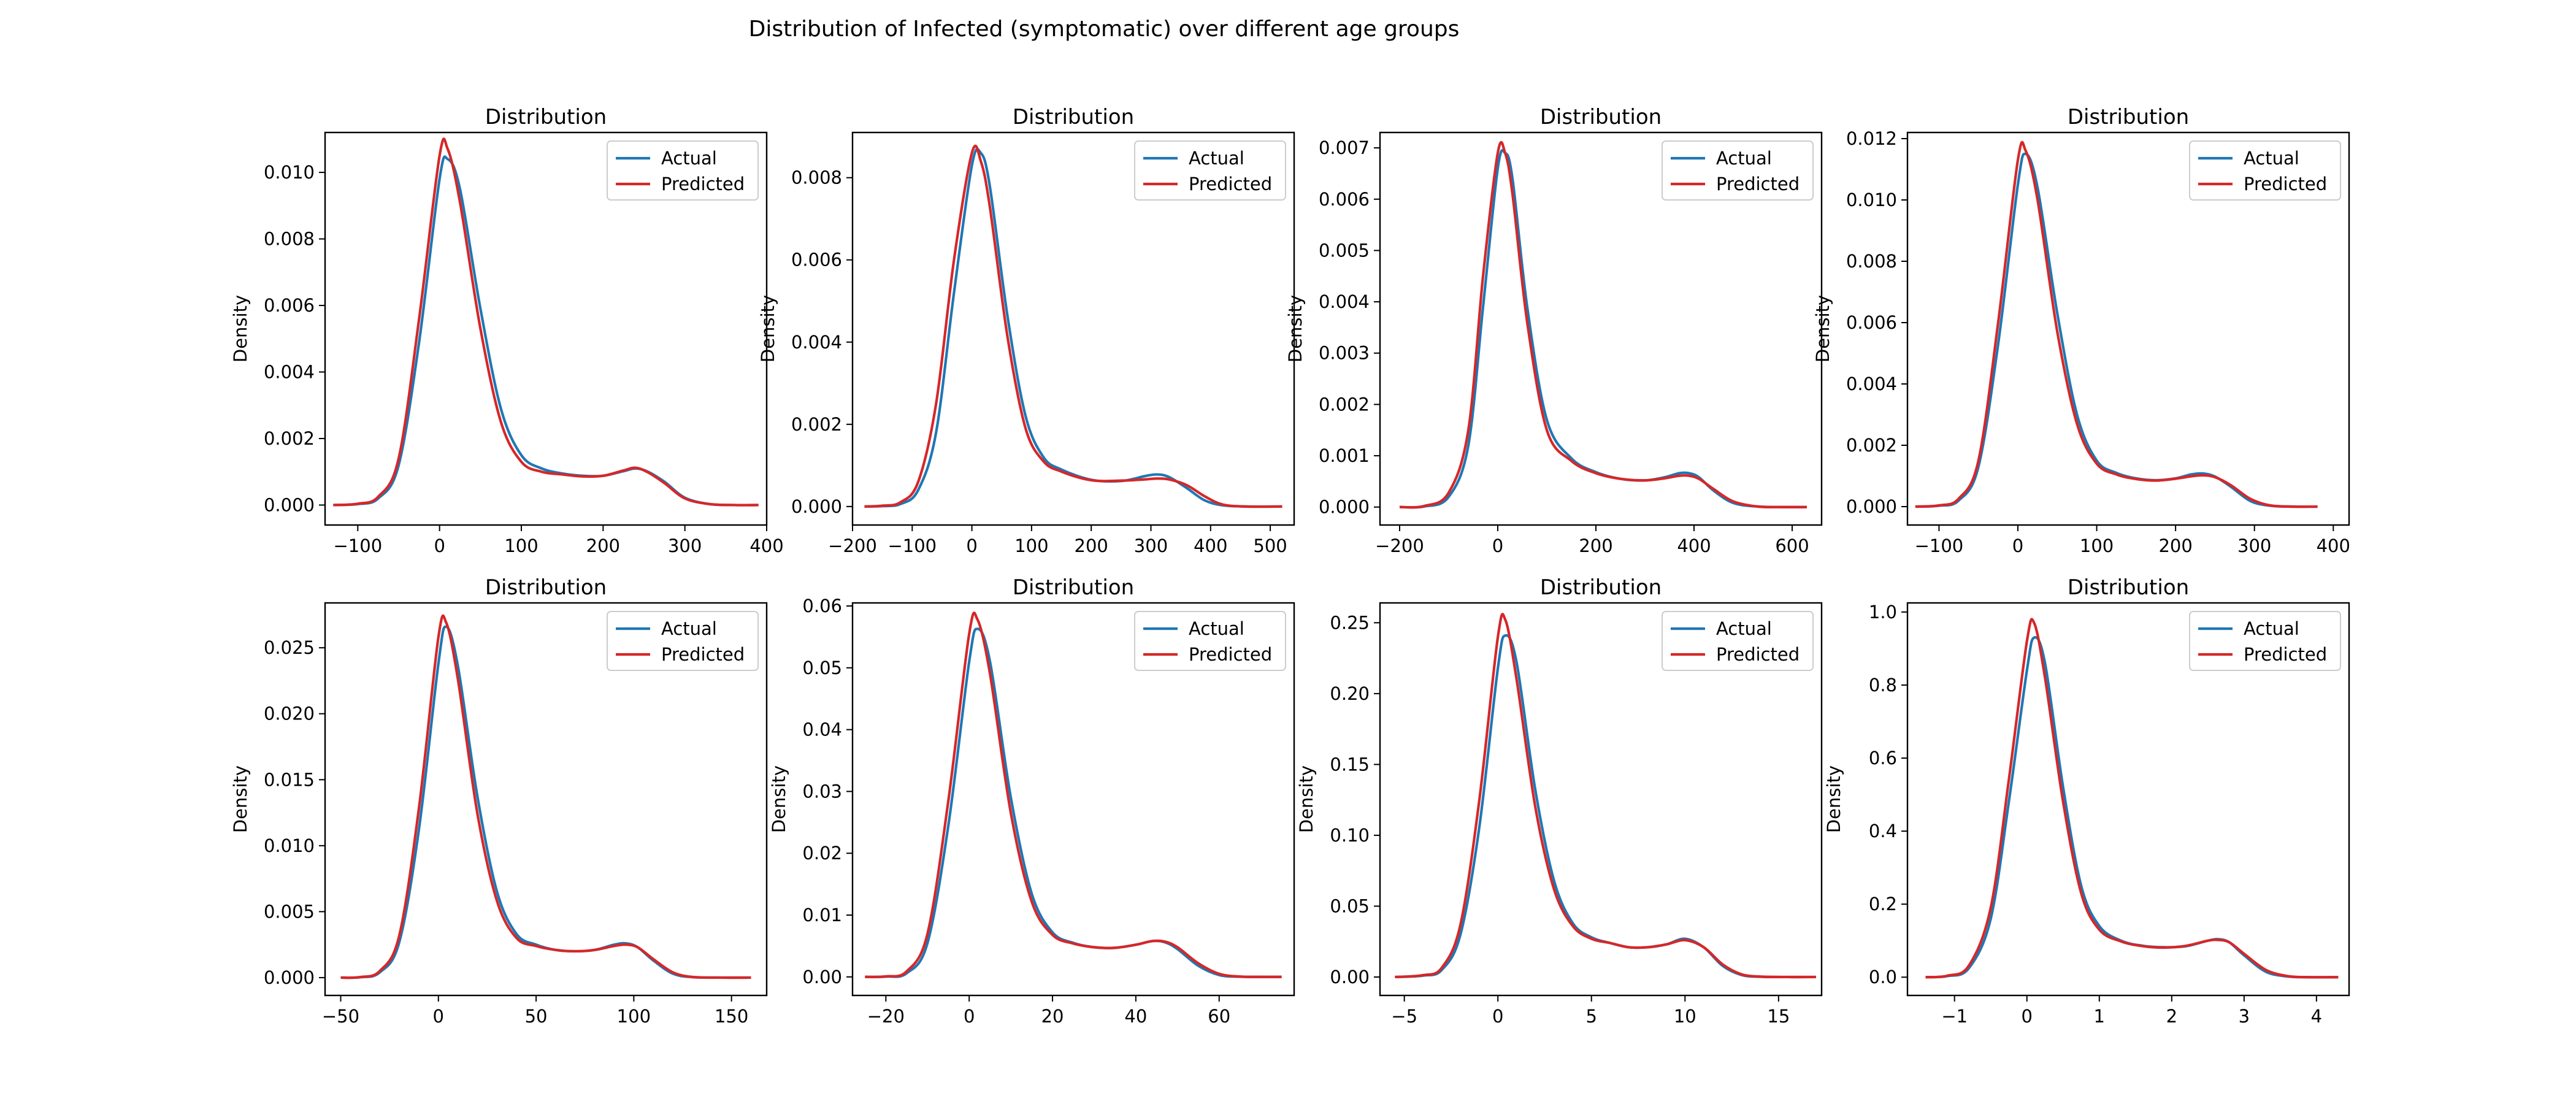 The image size is (2576, 1104). I want to click on y-tick-label: 0.007, so click(1344, 147).